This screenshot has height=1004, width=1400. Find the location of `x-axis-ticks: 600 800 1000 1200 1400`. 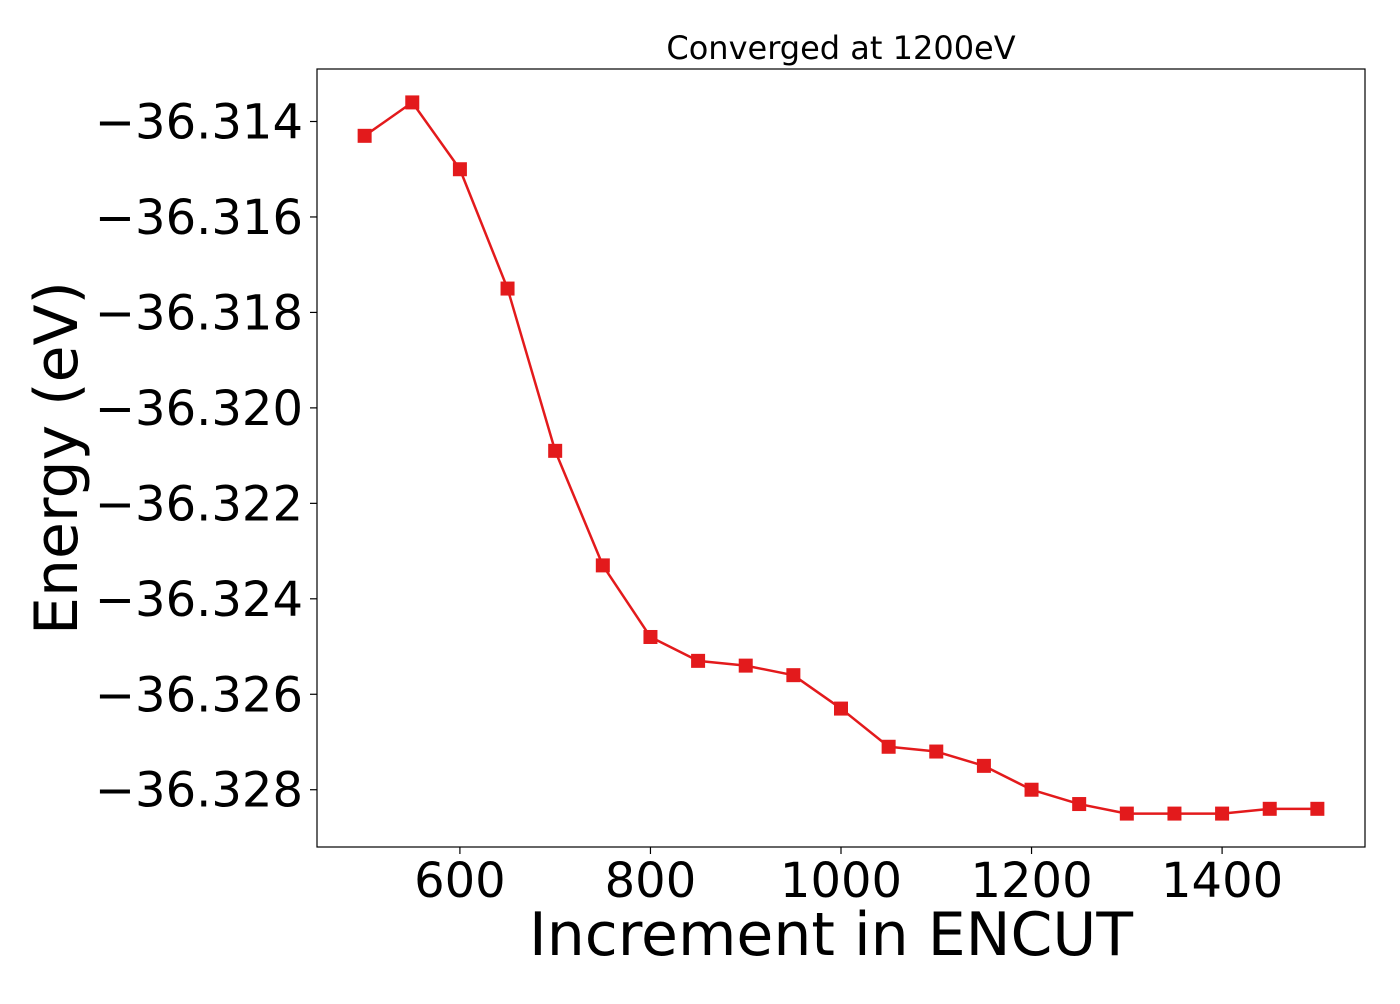

x-axis-ticks: 600 800 1000 1200 1400 is located at coordinates (848, 878).